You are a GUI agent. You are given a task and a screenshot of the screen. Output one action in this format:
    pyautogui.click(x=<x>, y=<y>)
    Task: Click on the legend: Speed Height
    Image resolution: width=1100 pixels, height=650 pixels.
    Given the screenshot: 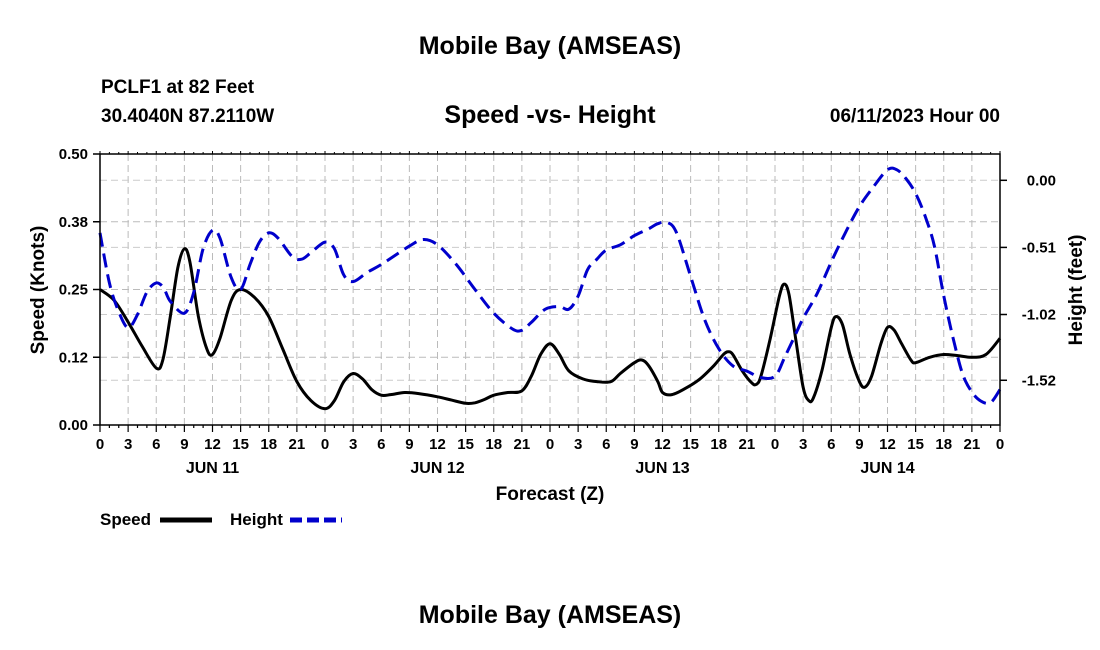 What is the action you would take?
    pyautogui.click(x=221, y=519)
    